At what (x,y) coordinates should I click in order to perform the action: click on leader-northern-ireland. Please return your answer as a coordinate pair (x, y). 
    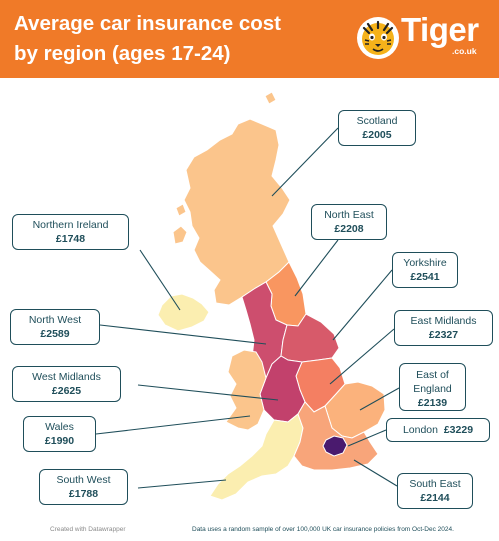
    Looking at the image, I should click on (160, 280).